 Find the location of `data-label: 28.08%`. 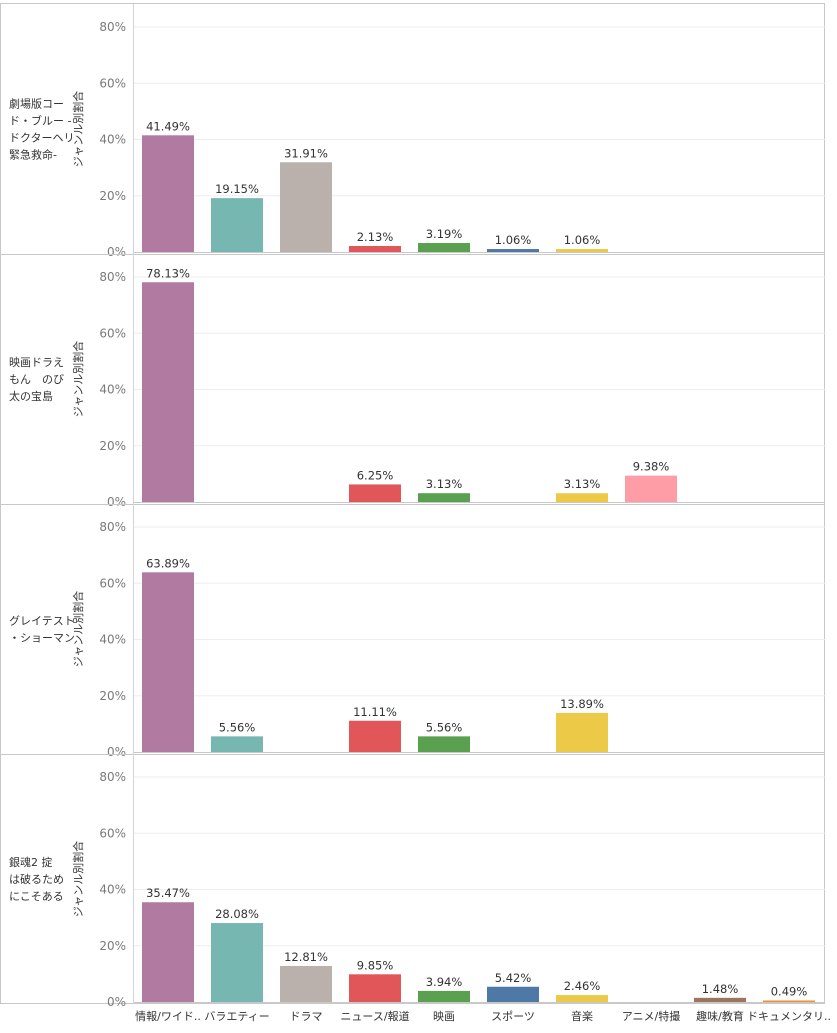

data-label: 28.08% is located at coordinates (237, 914).